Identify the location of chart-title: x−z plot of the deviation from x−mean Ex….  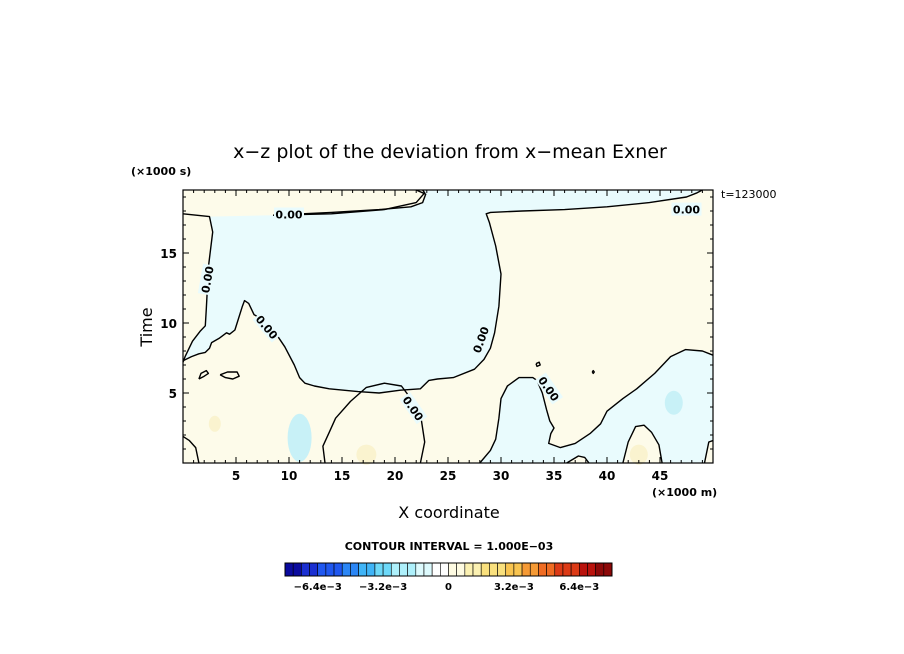
(450, 152).